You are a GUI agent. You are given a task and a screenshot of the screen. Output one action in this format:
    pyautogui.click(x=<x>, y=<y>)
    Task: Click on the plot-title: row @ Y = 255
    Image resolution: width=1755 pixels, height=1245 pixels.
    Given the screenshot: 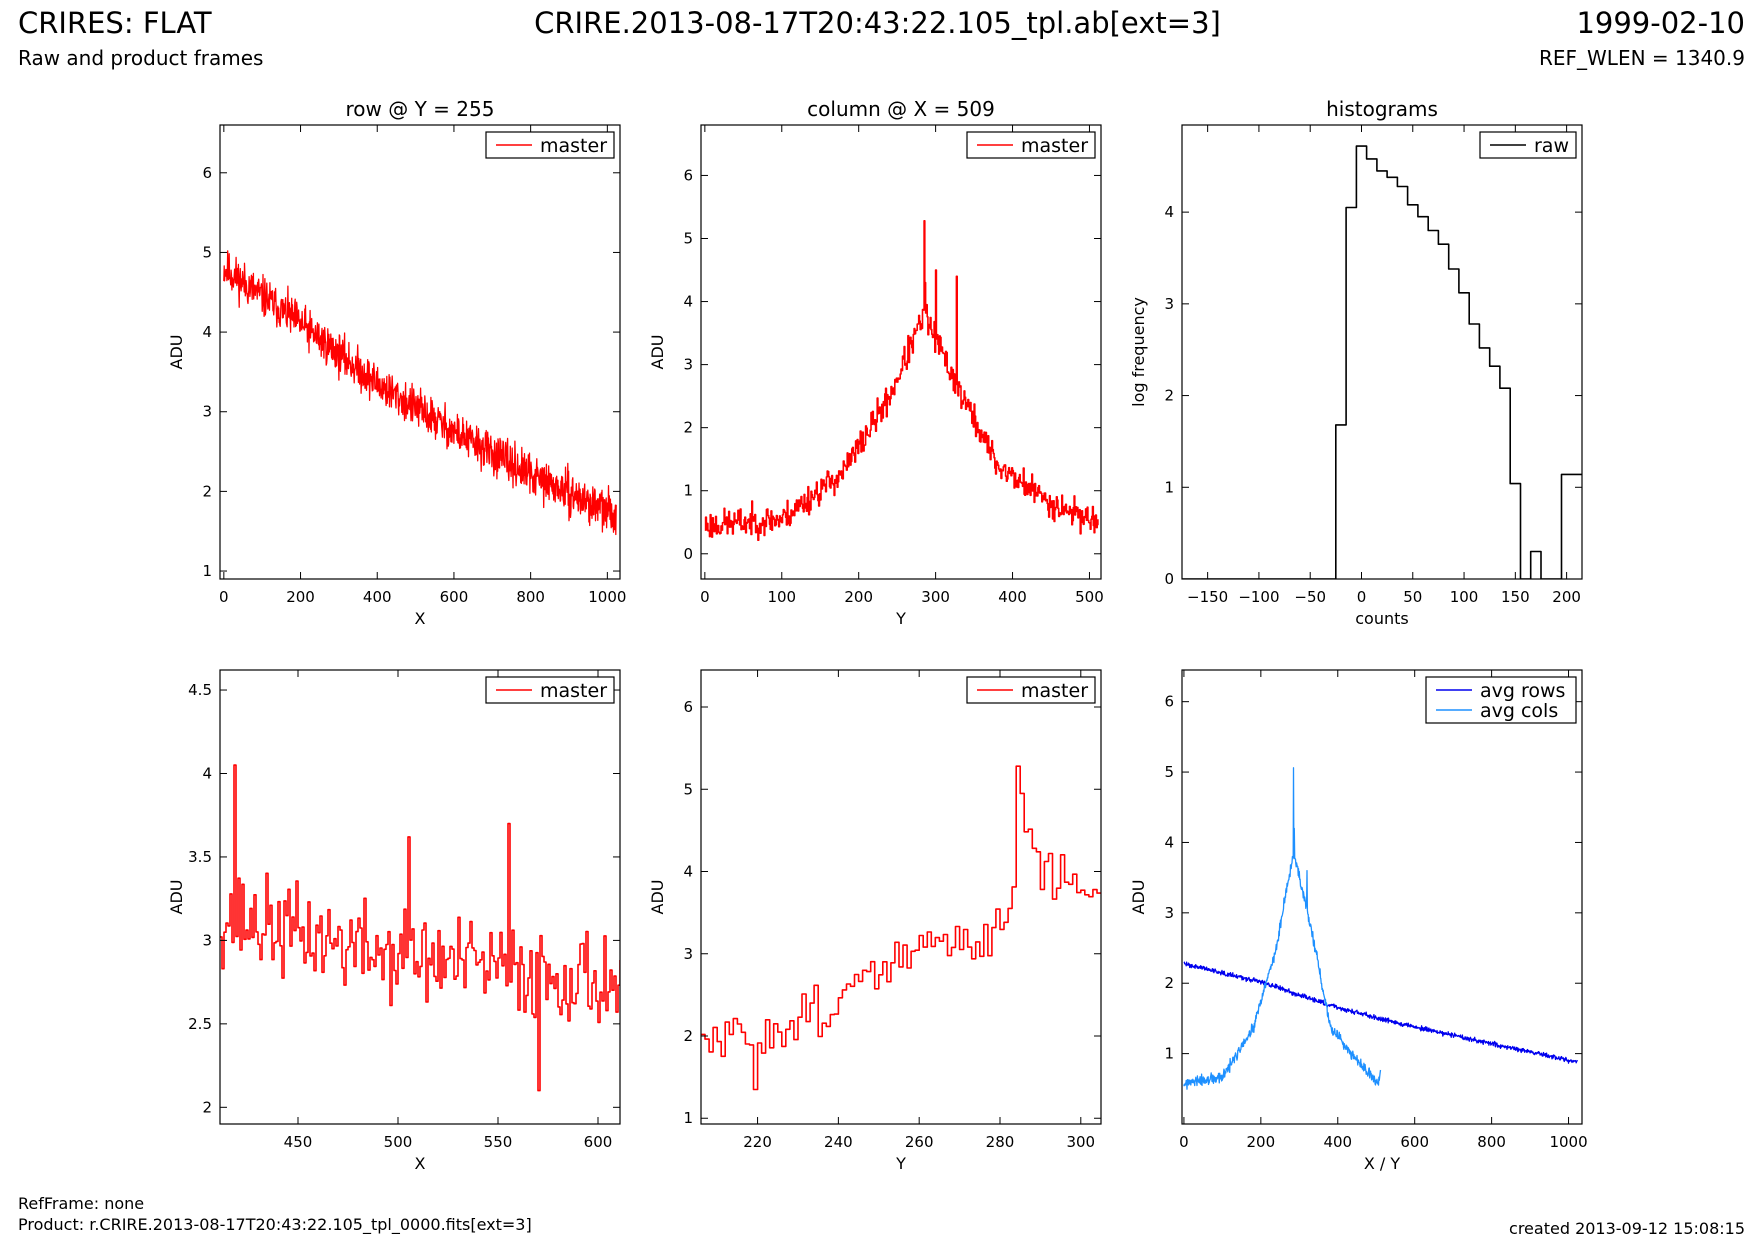 What is the action you would take?
    pyautogui.click(x=420, y=109)
    